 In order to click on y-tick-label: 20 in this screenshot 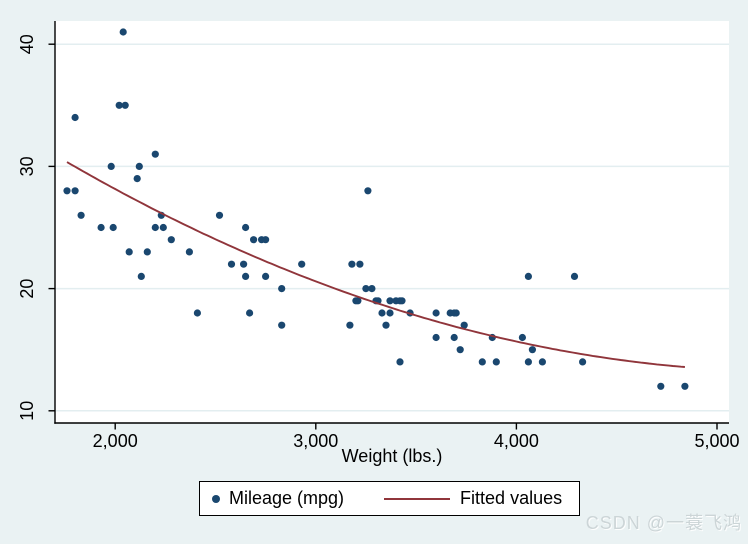, I will do `click(27, 289)`.